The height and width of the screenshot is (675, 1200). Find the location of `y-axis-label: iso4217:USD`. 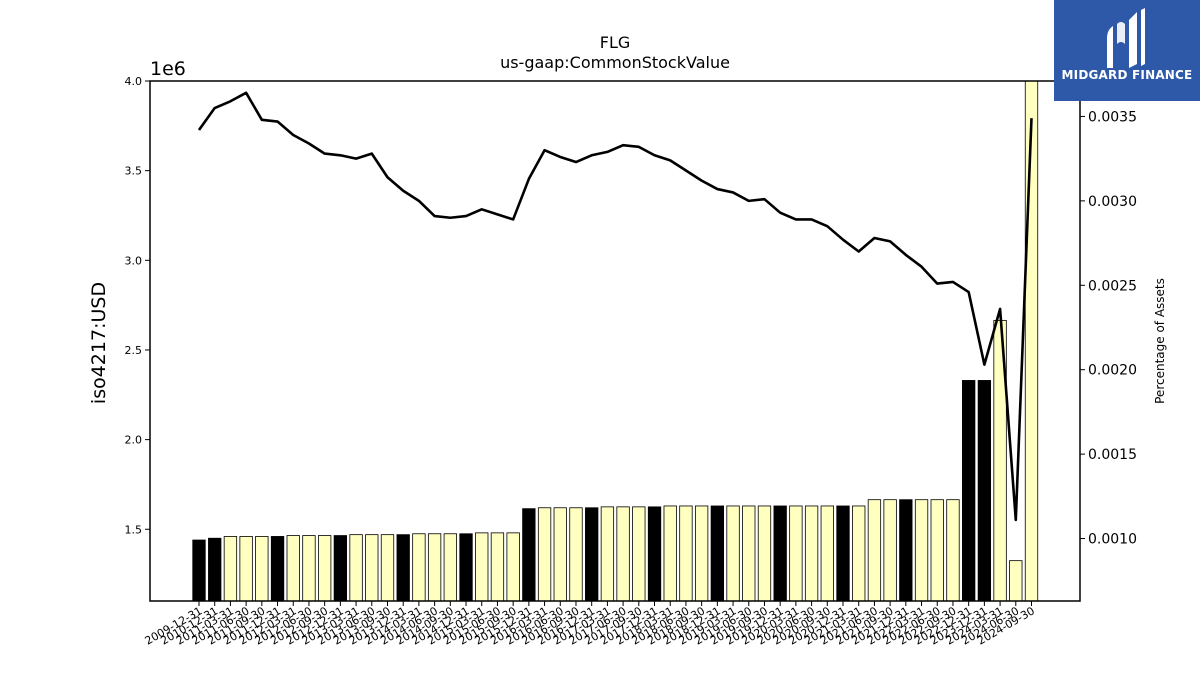

y-axis-label: iso4217:USD is located at coordinates (99, 343).